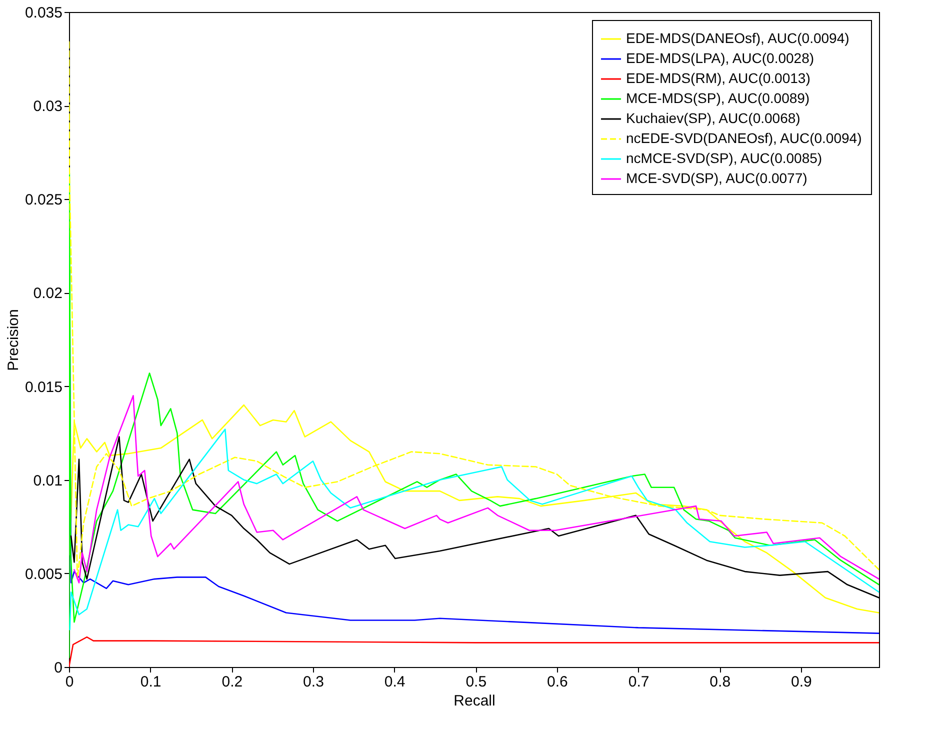  I want to click on legend-label: ncEDE-SVD(DANEOsf), AUC(0.0094), so click(744, 138).